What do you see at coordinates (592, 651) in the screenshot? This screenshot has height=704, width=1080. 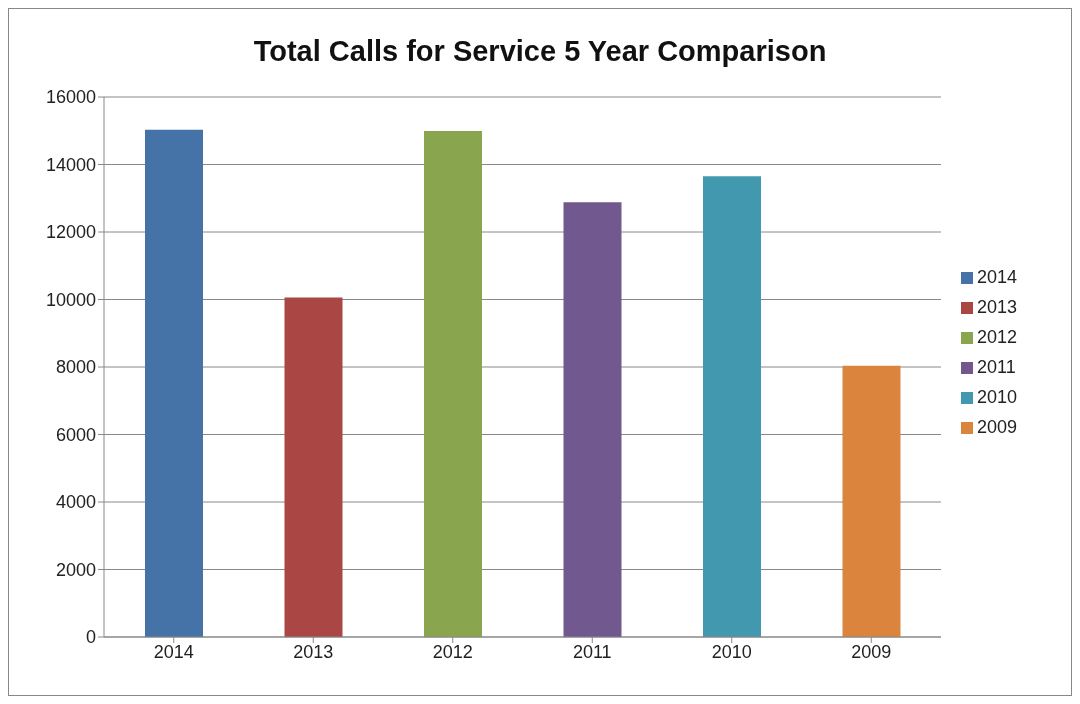 I see `x-tick-label: 2011` at bounding box center [592, 651].